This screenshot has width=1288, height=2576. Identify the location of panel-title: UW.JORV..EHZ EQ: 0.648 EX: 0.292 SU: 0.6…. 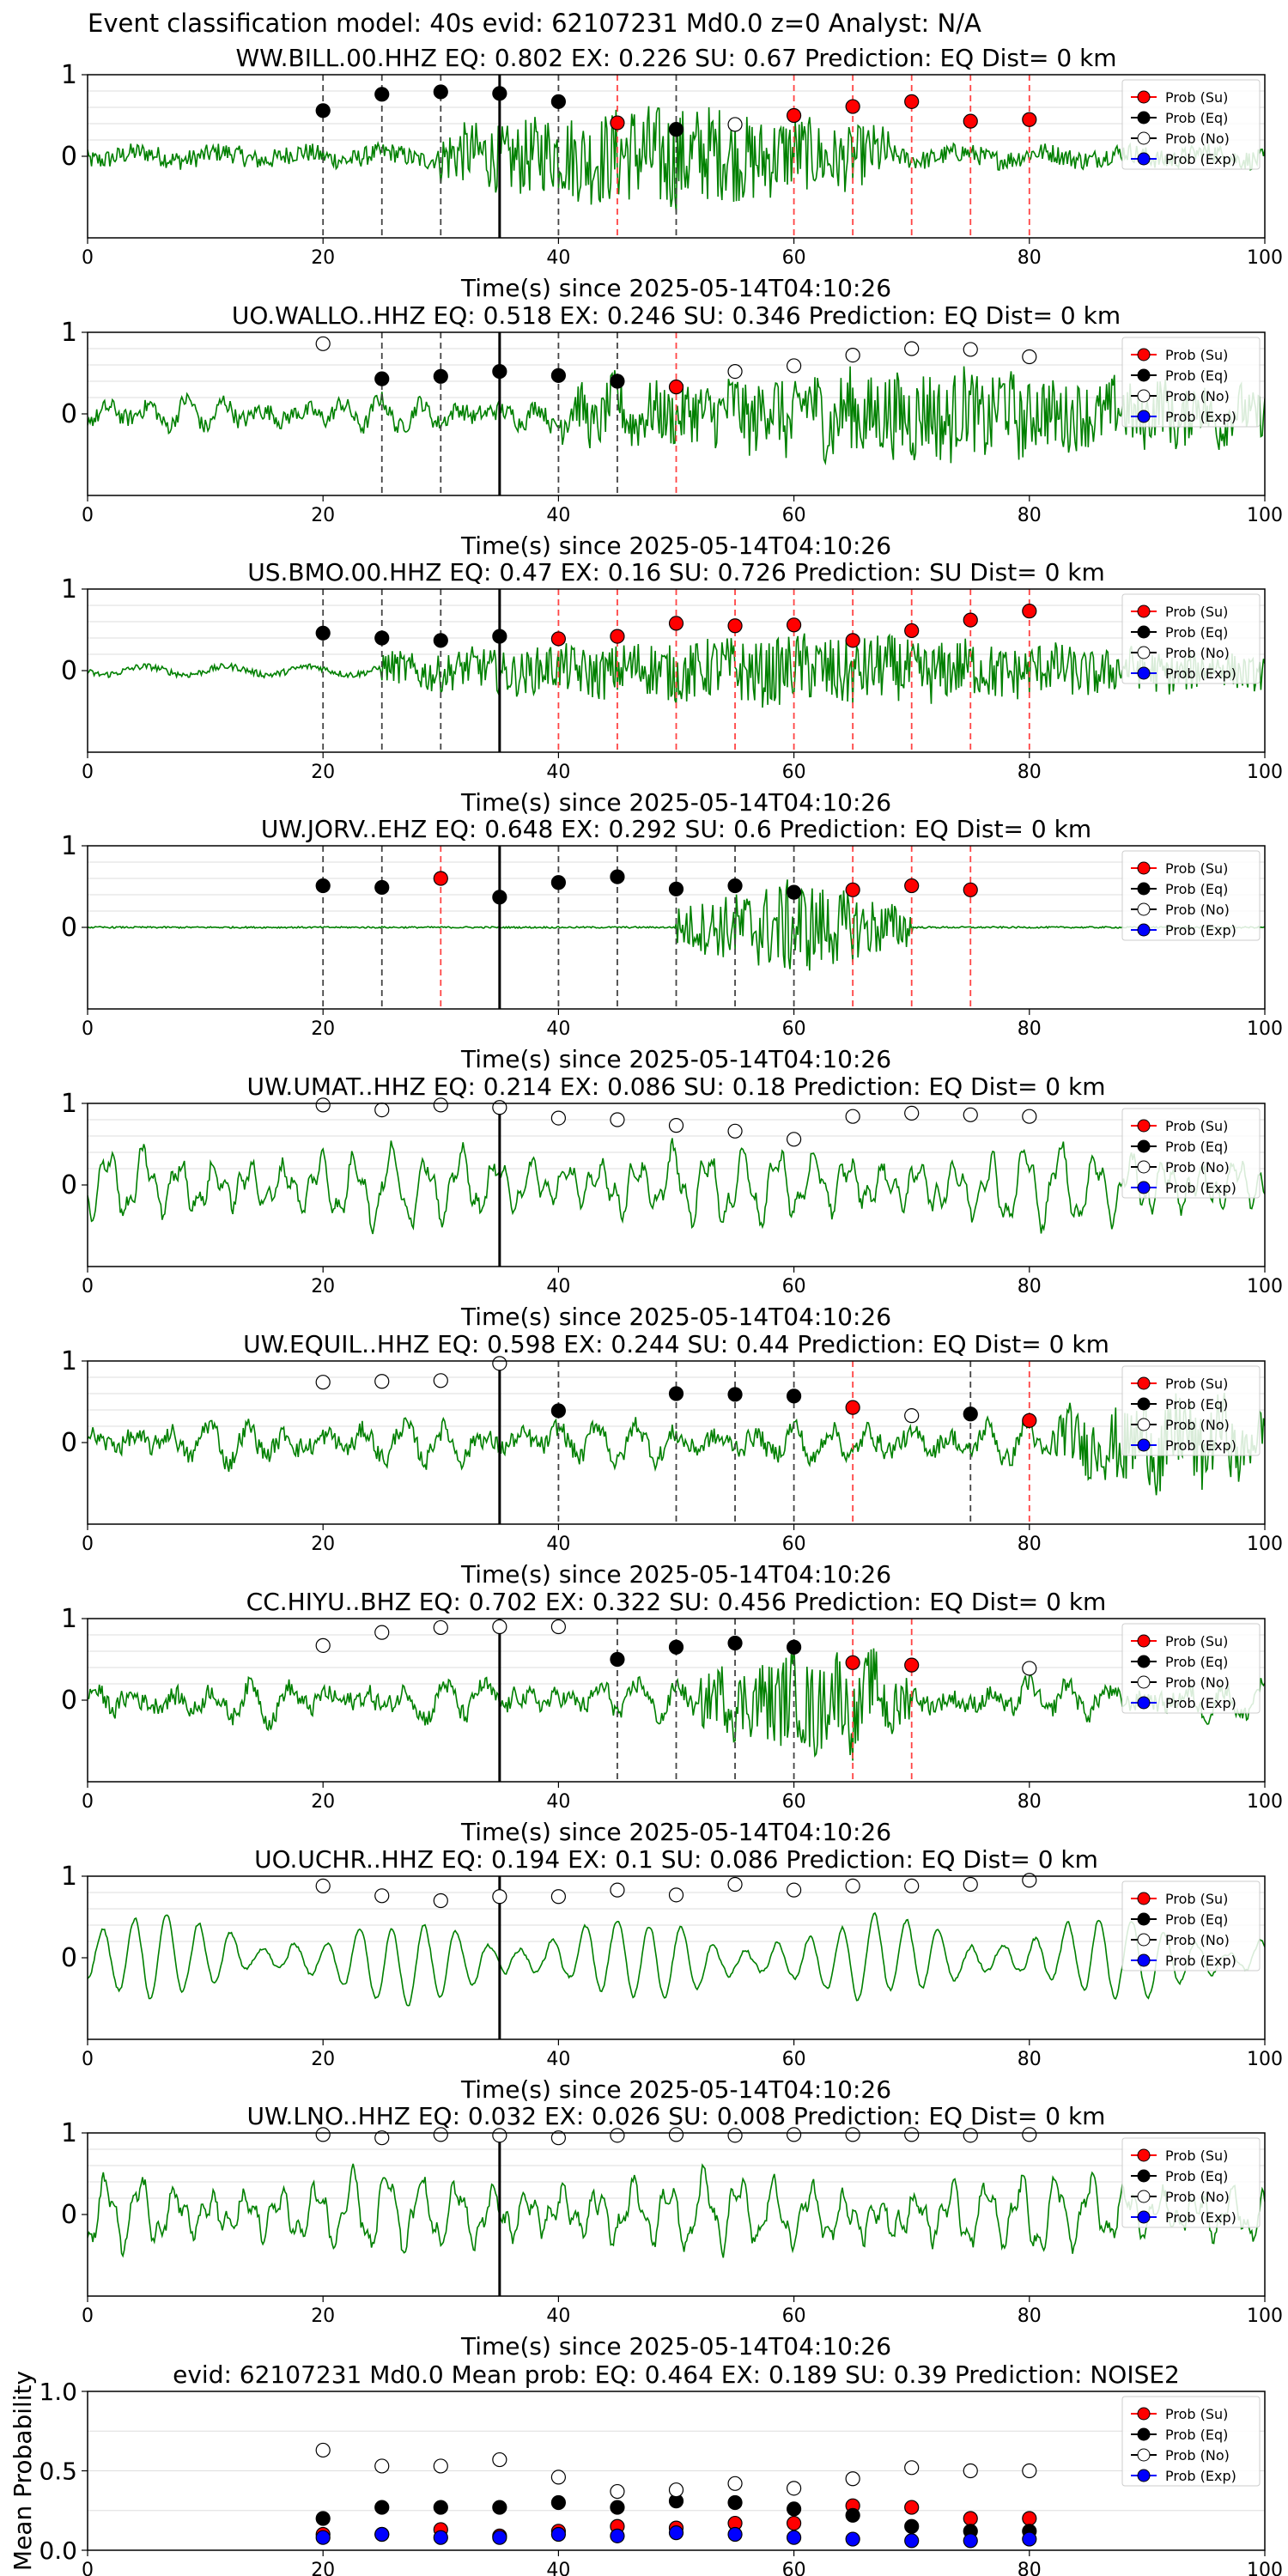
(676, 829).